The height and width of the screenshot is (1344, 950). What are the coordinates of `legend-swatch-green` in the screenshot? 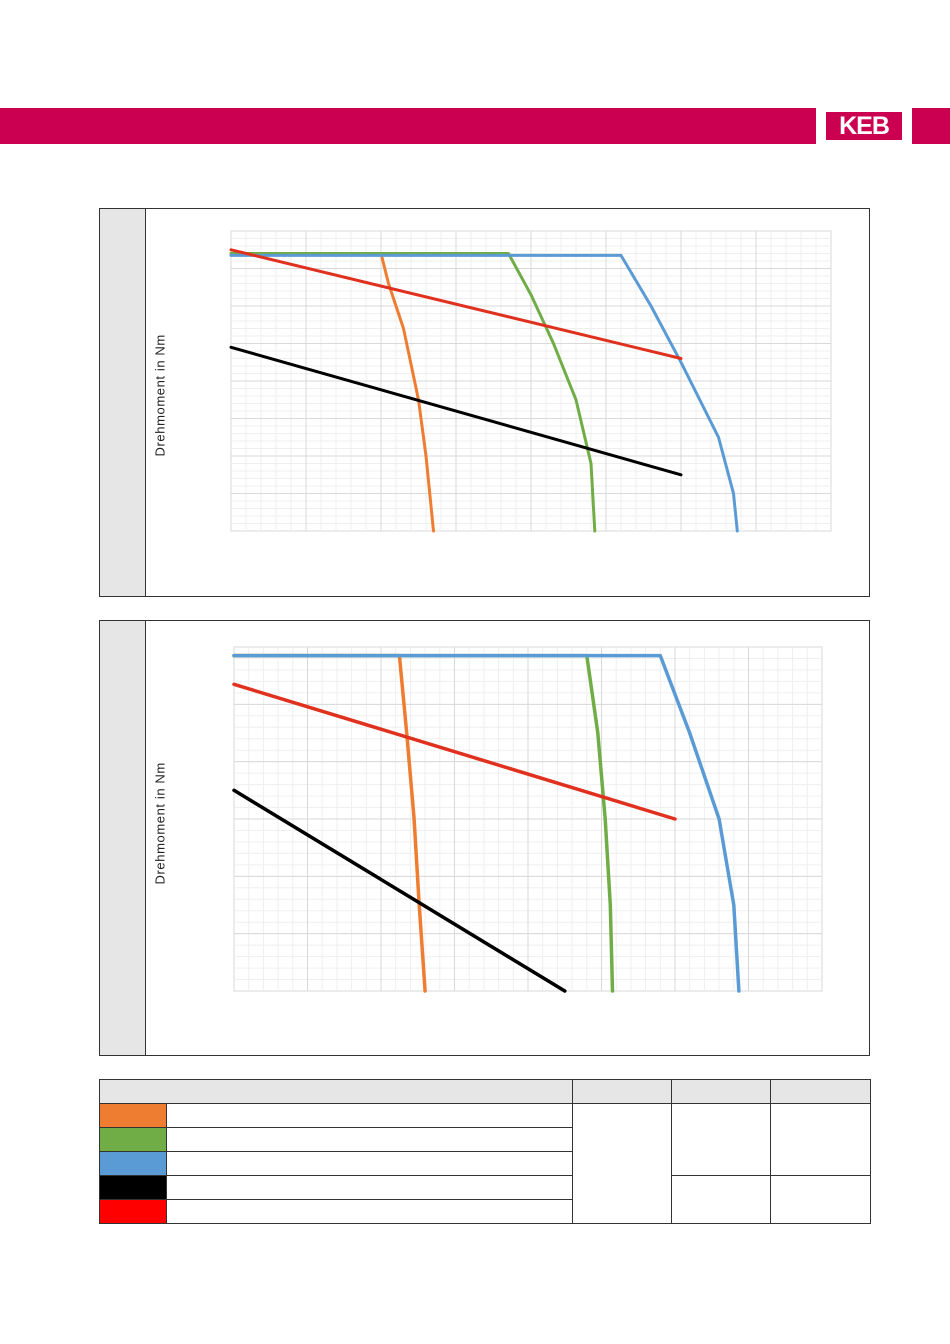 It's located at (133, 1139).